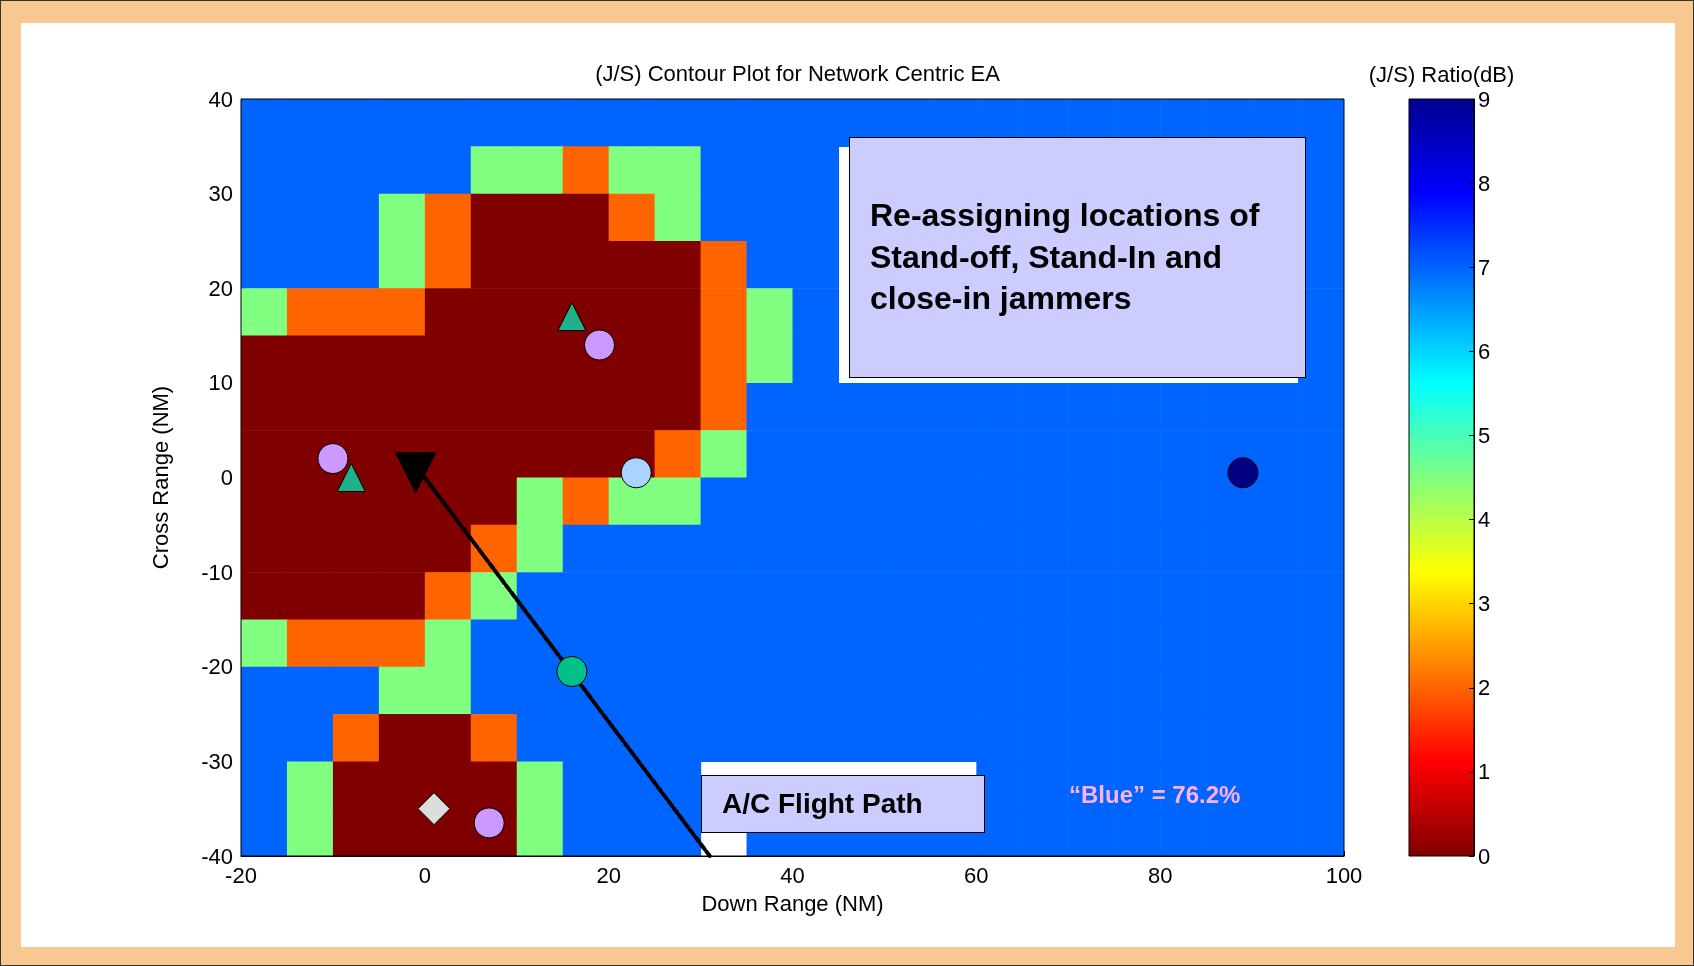 The image size is (1694, 966). What do you see at coordinates (424, 875) in the screenshot?
I see `x-tick-label: 0` at bounding box center [424, 875].